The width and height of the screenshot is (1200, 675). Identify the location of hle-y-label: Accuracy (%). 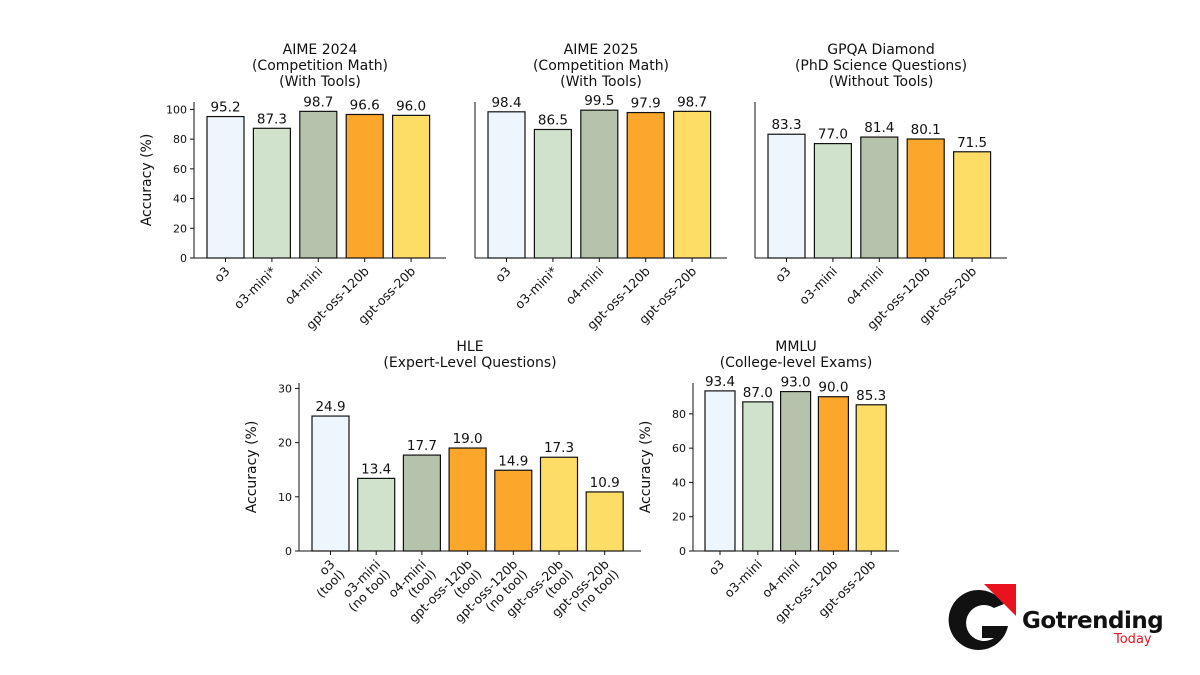
(252, 467).